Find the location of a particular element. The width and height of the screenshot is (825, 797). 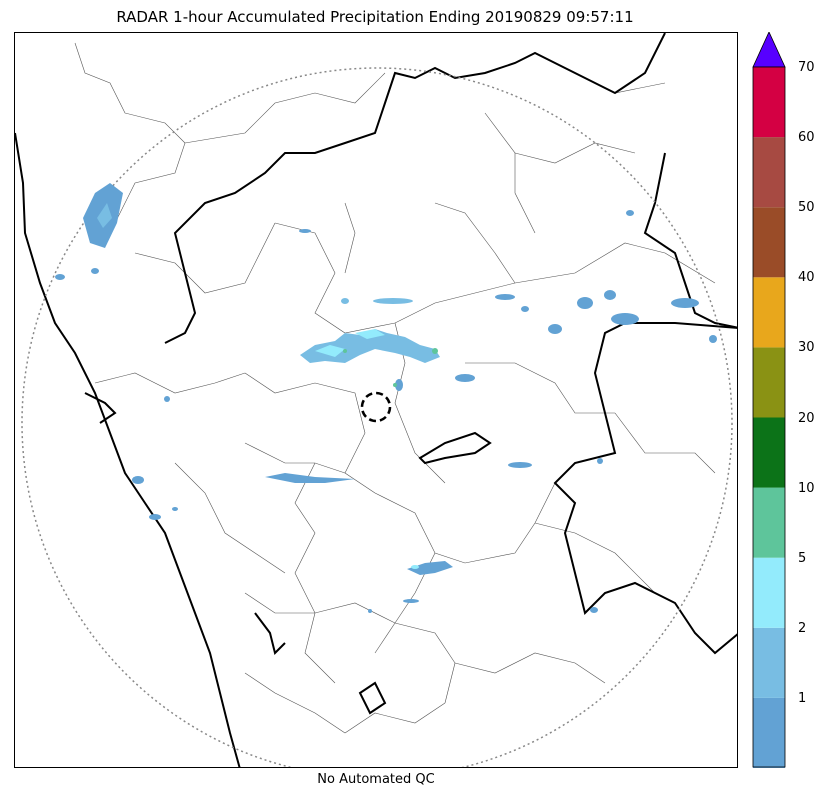

radar-site-marker is located at coordinates (376, 407).